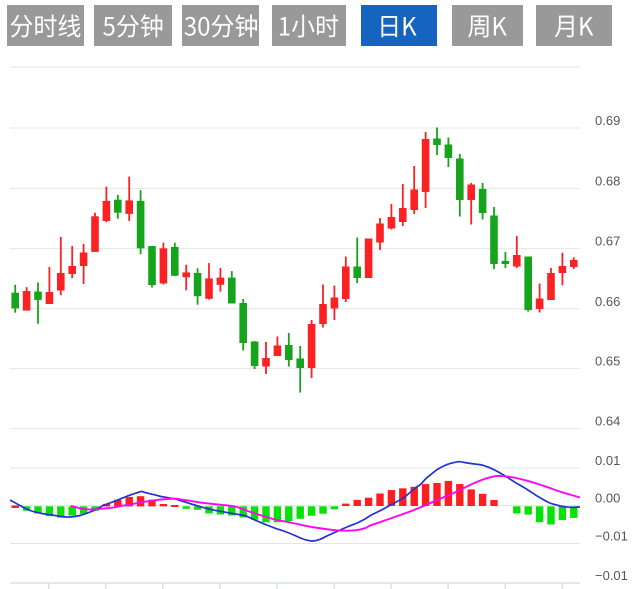  I want to click on svg-text: 0.01, so click(607, 460).